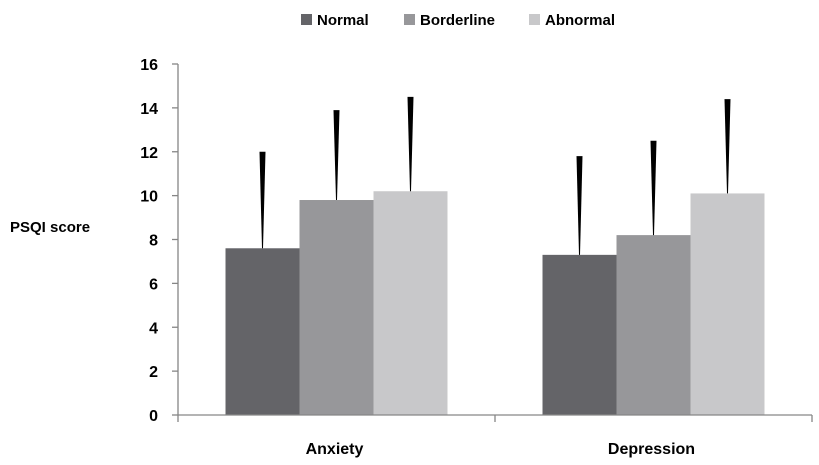  What do you see at coordinates (262, 331) in the screenshot?
I see `bar-anxiety-normal` at bounding box center [262, 331].